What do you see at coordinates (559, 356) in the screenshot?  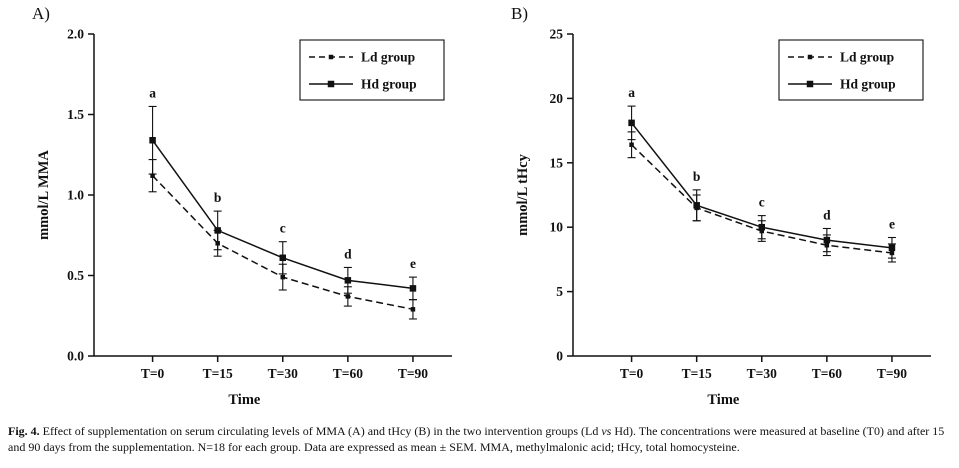 I see `svg-text: 0` at bounding box center [559, 356].